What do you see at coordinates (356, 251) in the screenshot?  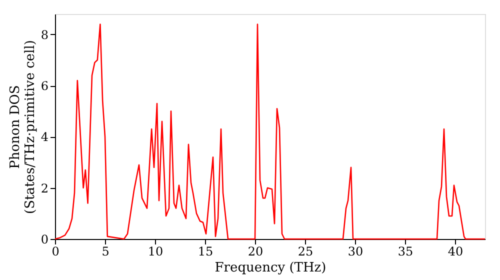 I see `x-tick-label: 30` at bounding box center [356, 251].